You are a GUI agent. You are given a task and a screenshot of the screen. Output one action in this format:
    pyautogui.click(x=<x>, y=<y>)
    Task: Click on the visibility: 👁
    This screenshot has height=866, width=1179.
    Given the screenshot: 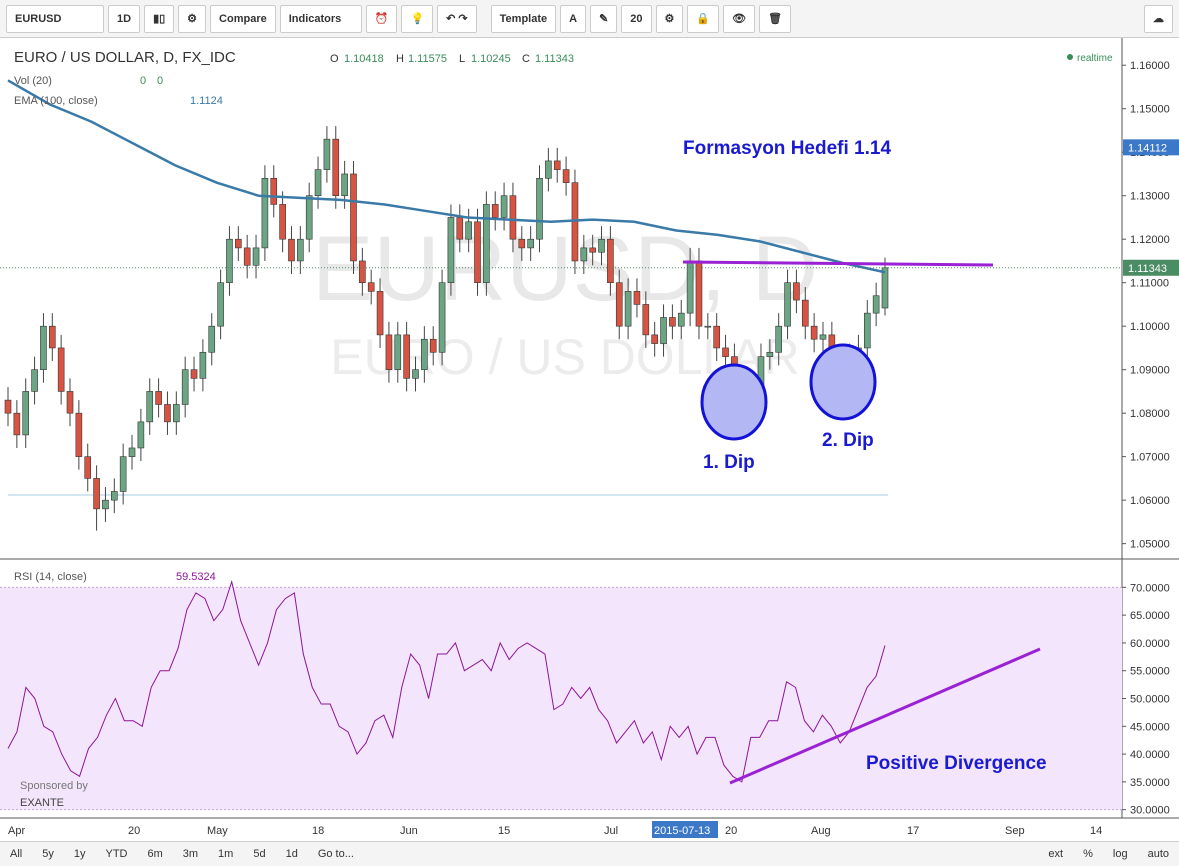 What is the action you would take?
    pyautogui.click(x=739, y=18)
    